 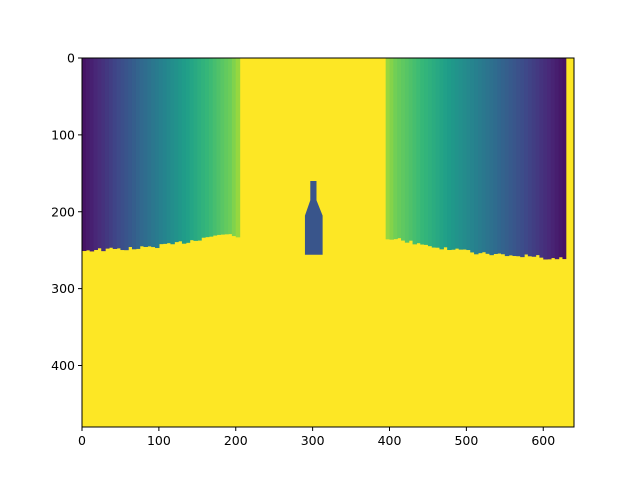 What do you see at coordinates (159, 440) in the screenshot?
I see `x-tick-label: 100` at bounding box center [159, 440].